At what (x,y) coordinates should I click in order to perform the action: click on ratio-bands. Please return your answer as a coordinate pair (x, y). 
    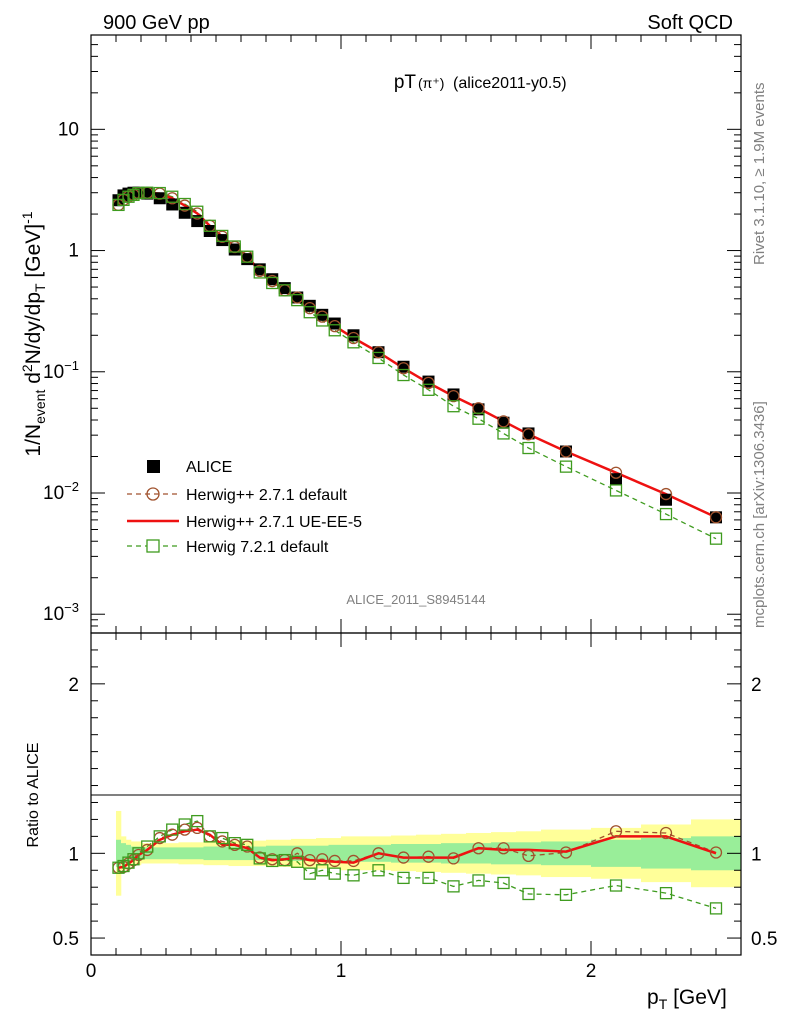
    Looking at the image, I should click on (429, 853).